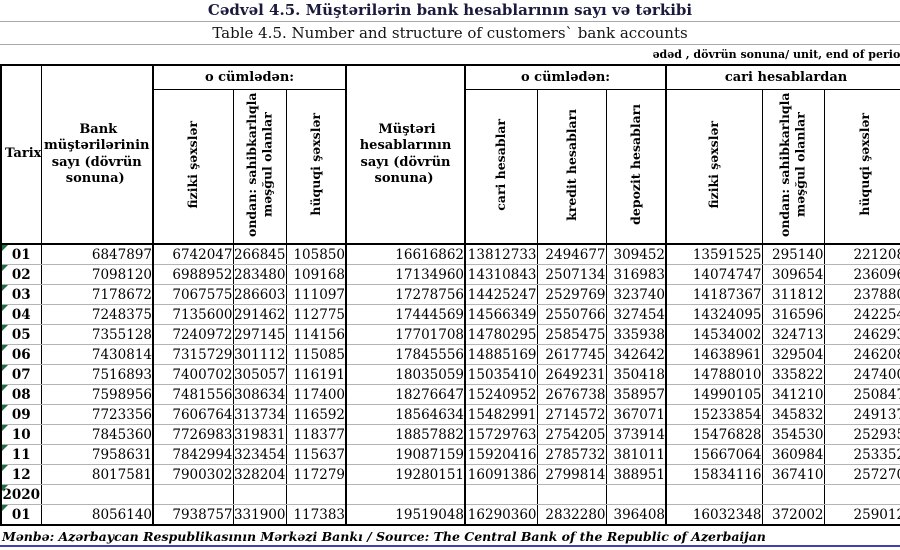 Image resolution: width=900 pixels, height=550 pixels. I want to click on col-header-entrepreneurs-1-label: ondan: sahibkarlıqla məşğul olanlar, so click(259, 164).